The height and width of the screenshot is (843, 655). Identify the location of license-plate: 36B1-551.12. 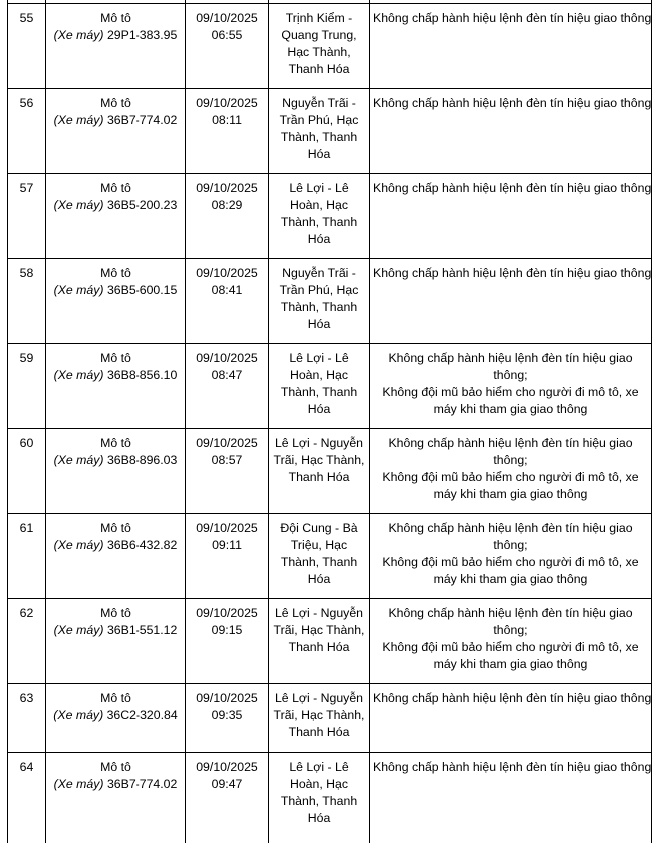
(142, 630).